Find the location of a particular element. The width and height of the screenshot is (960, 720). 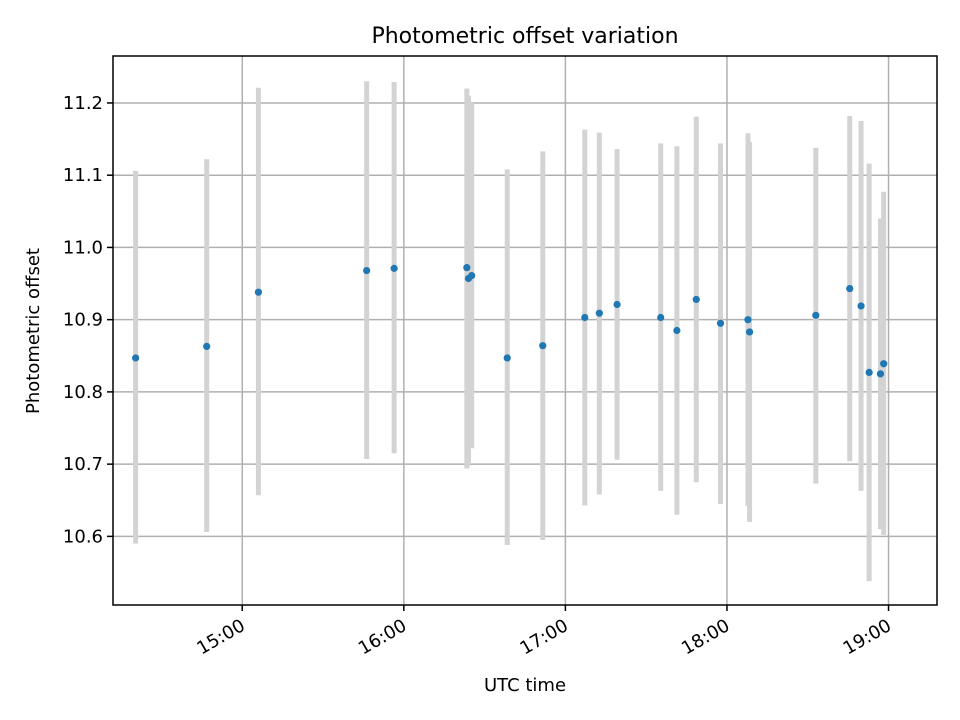

y-tick-label: 10.9 is located at coordinates (83, 320).